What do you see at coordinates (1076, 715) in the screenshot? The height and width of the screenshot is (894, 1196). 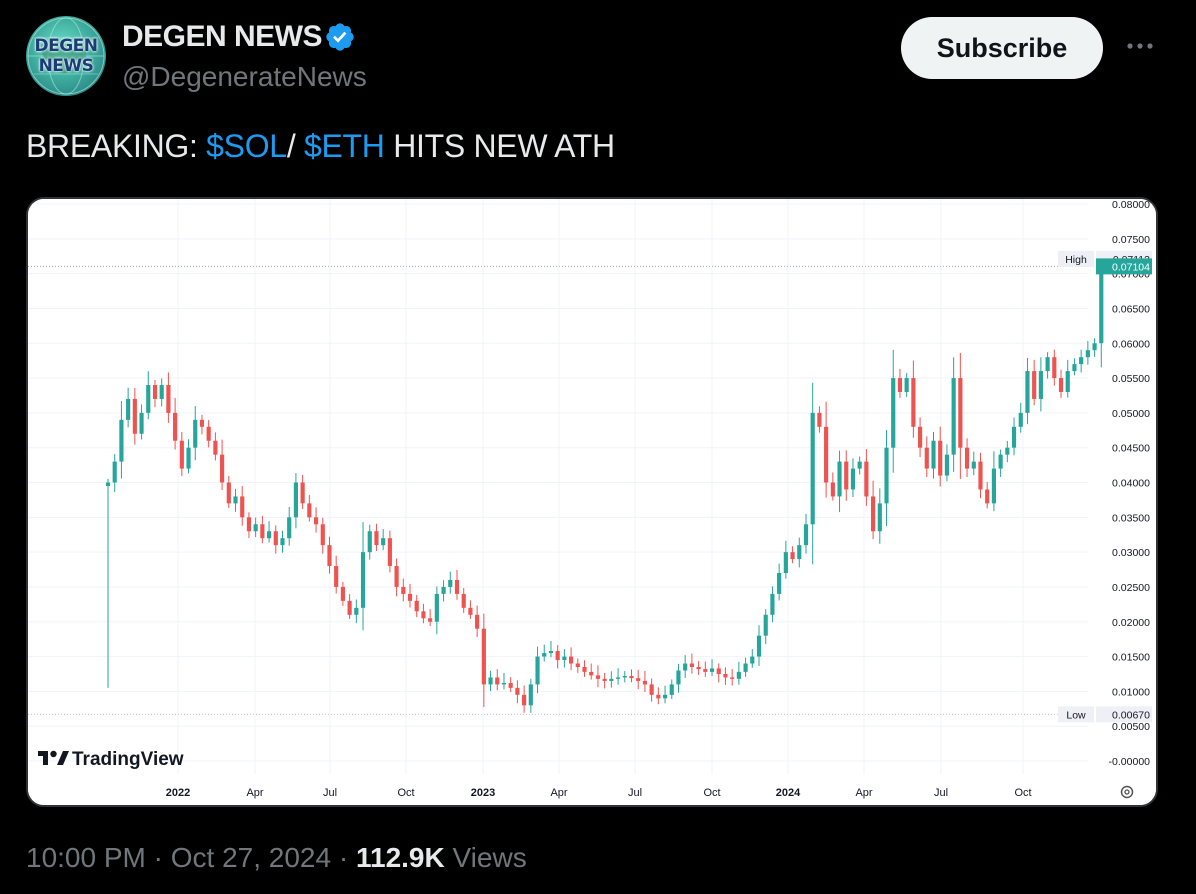 I see `low-label: Low` at bounding box center [1076, 715].